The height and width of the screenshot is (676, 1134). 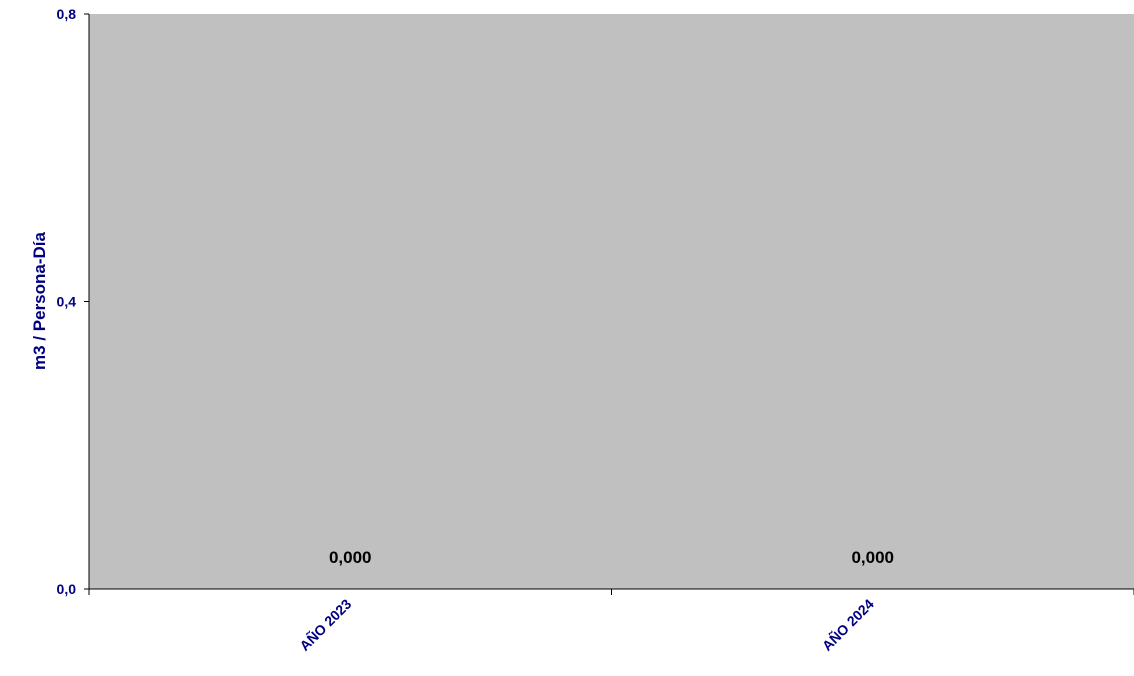 I want to click on x-axis-ticks, so click(x=611, y=592).